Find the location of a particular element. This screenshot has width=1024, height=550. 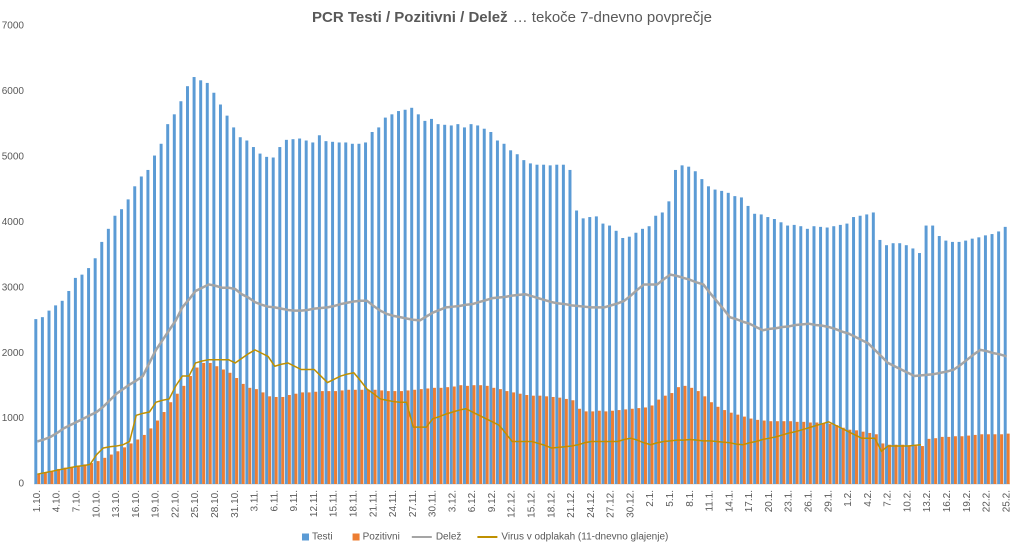

x-tick-label: 30.11. is located at coordinates (433, 503).